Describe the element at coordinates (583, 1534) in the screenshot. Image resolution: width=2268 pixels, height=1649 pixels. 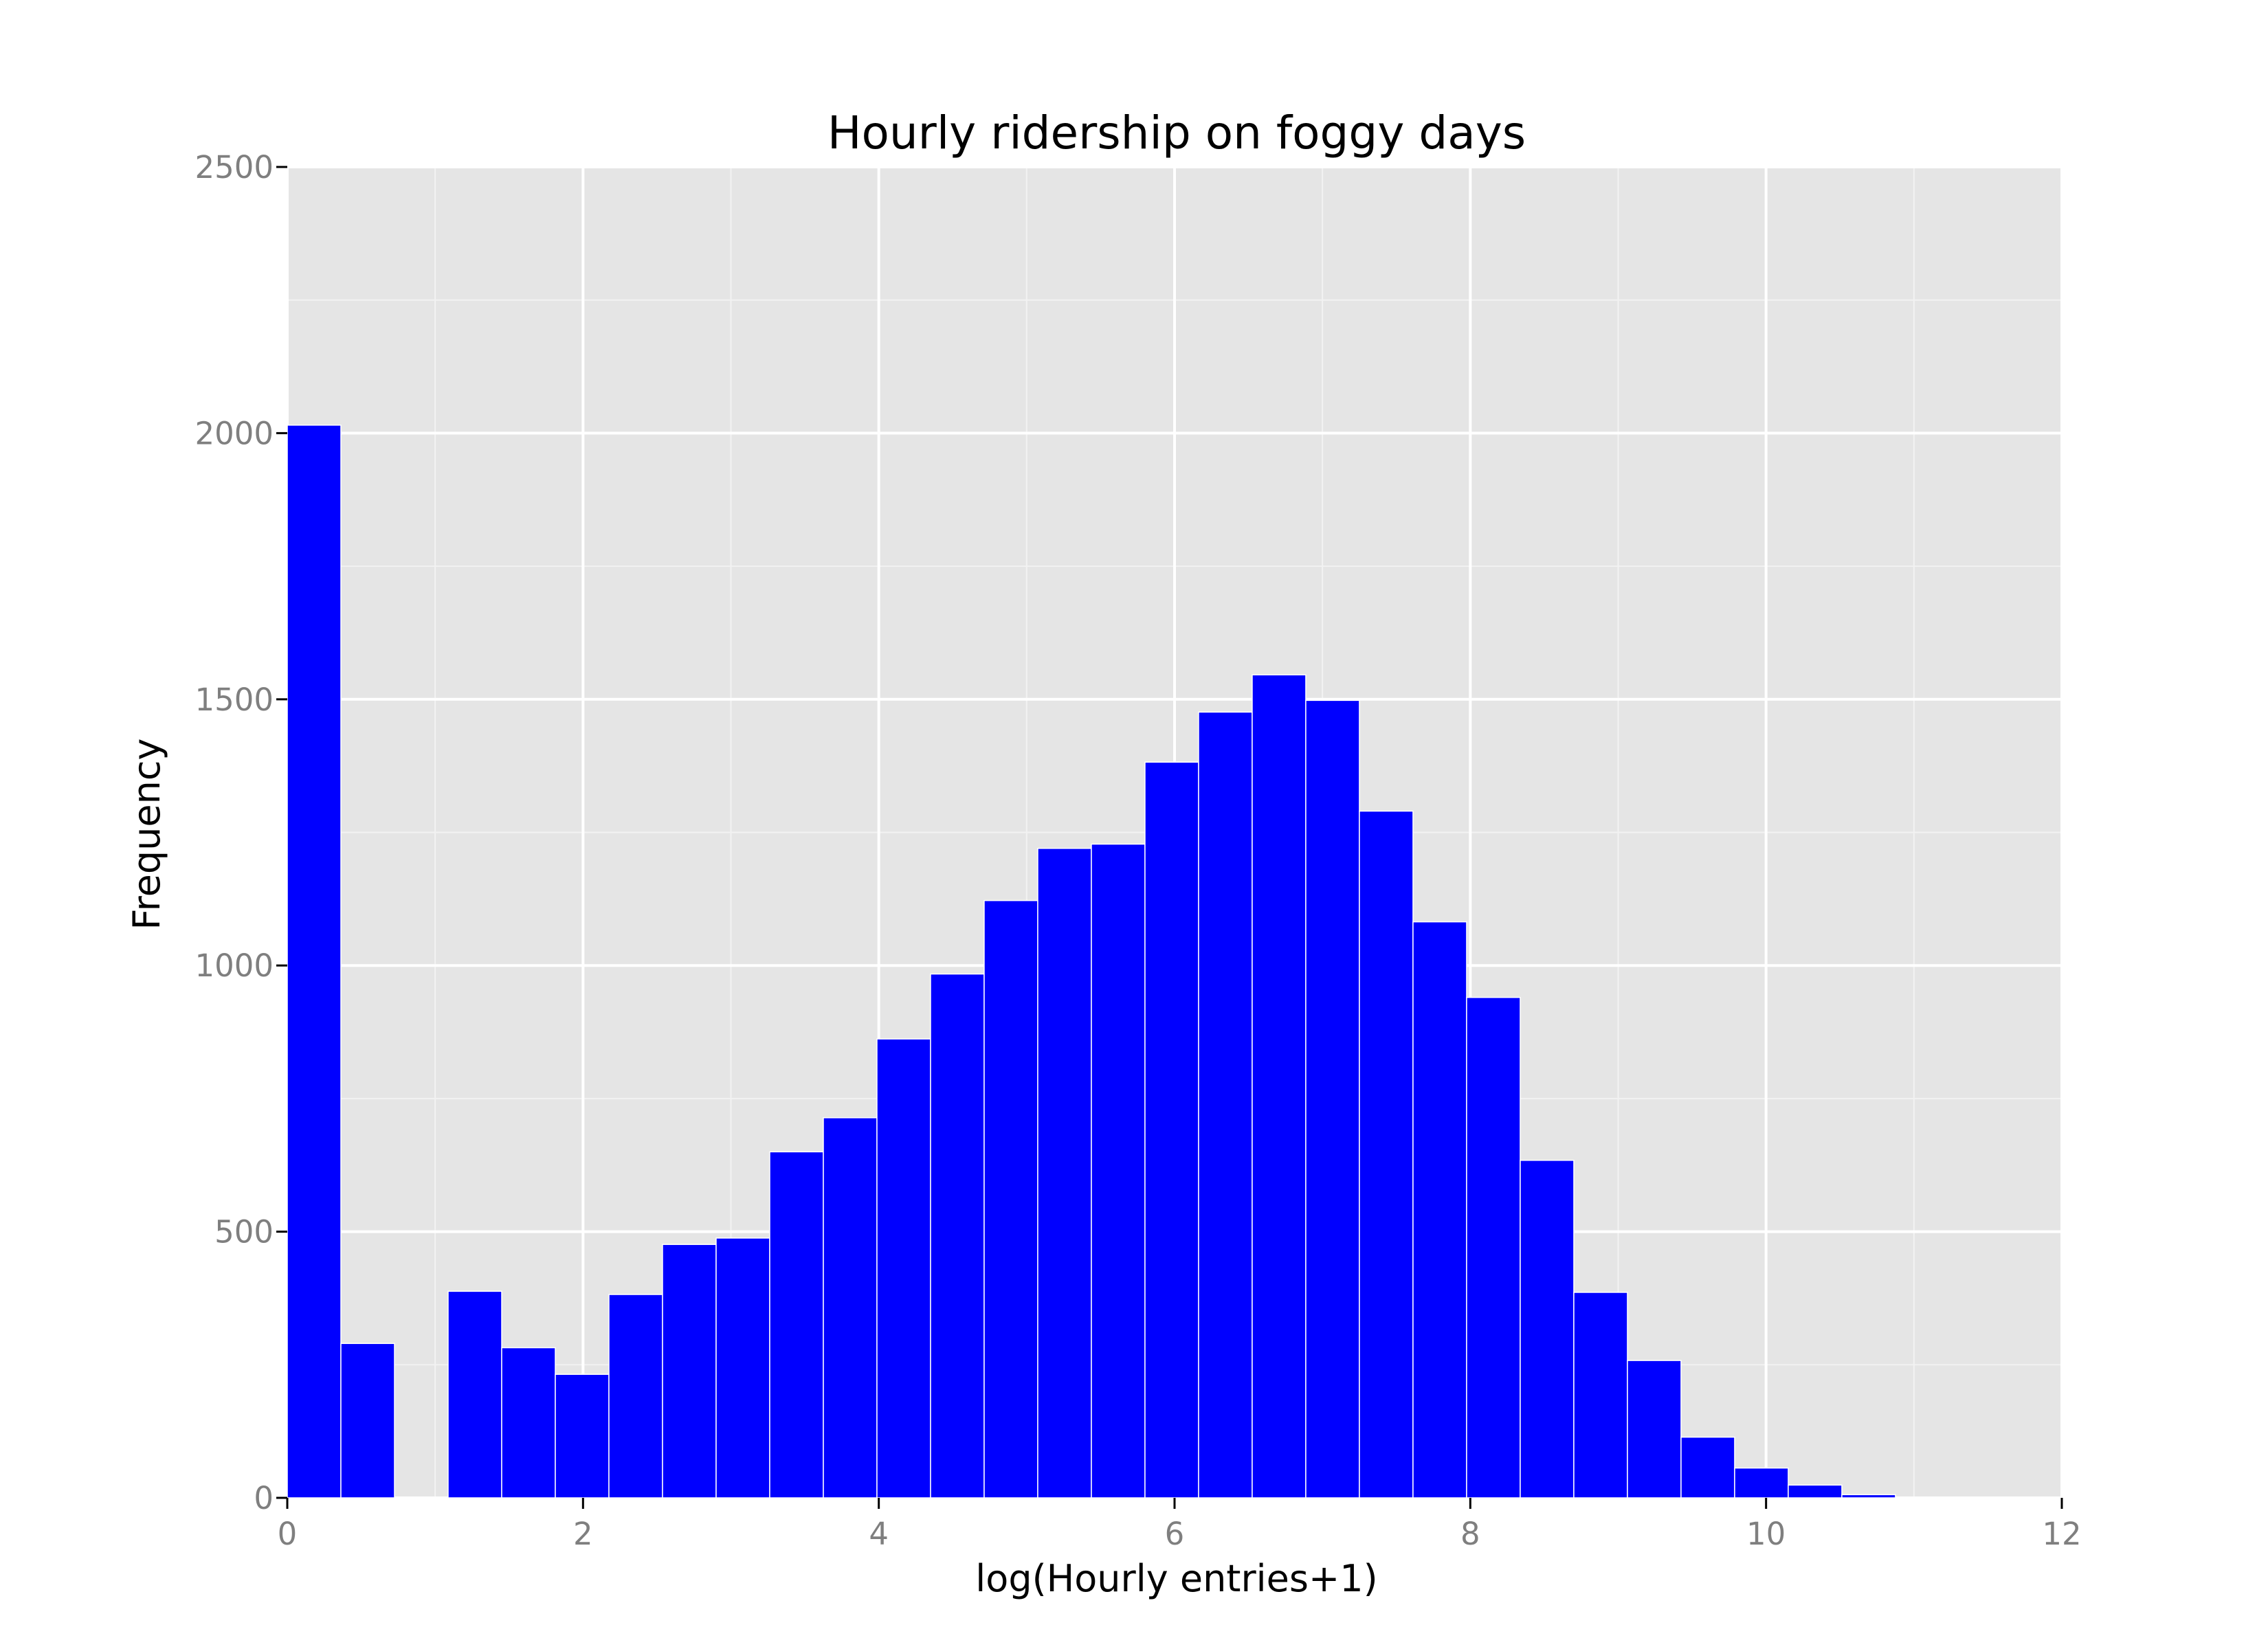
I see `x-tick-label: 2` at that location.